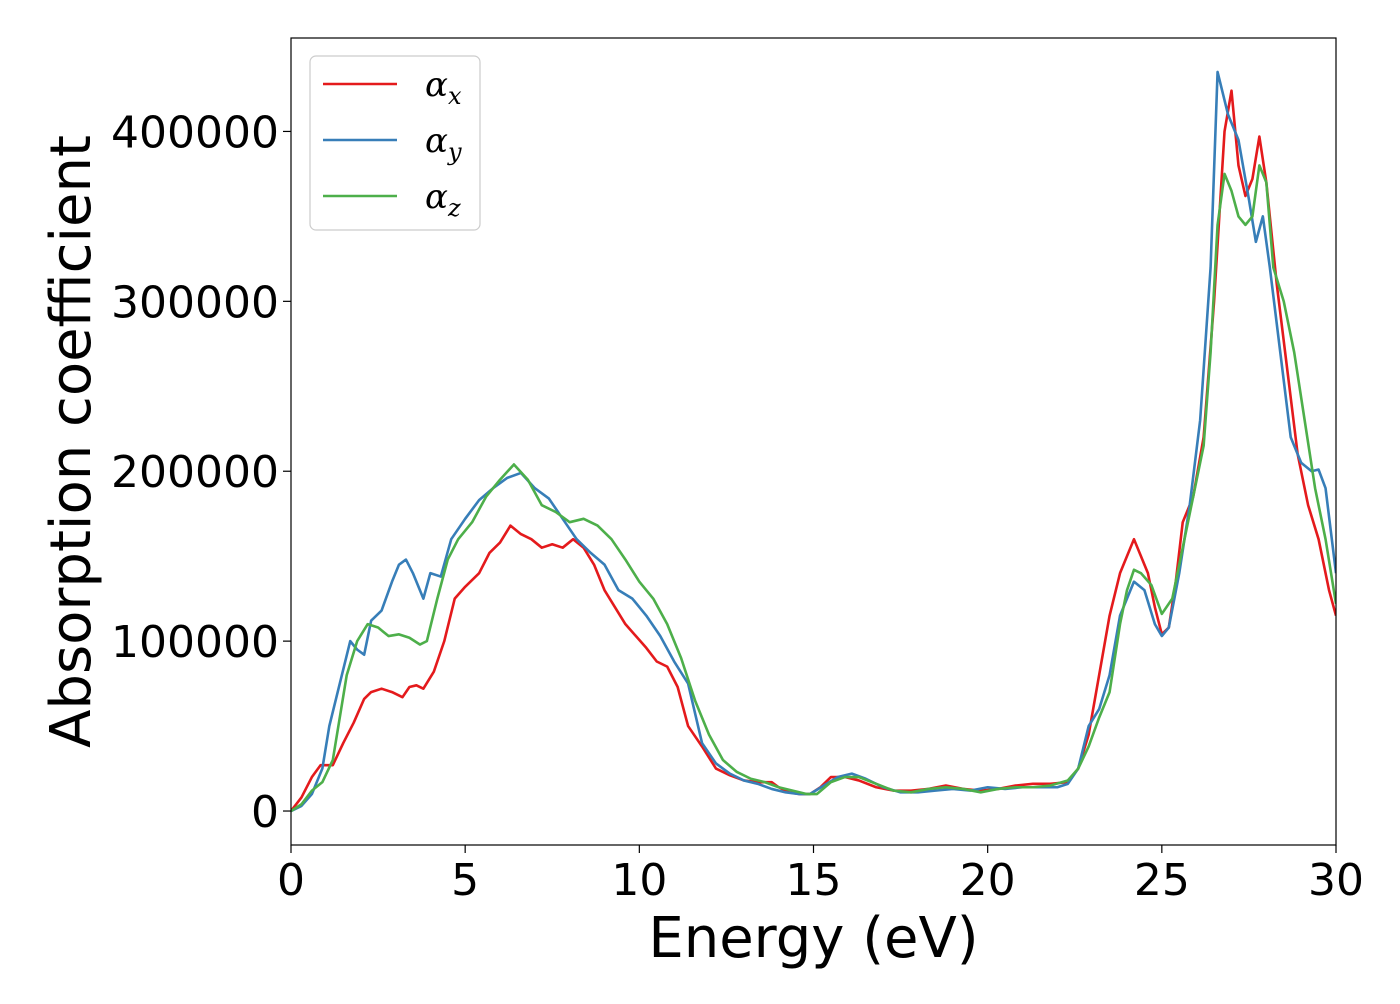  Describe the element at coordinates (291, 880) in the screenshot. I see `x-tick-label: 0` at that location.